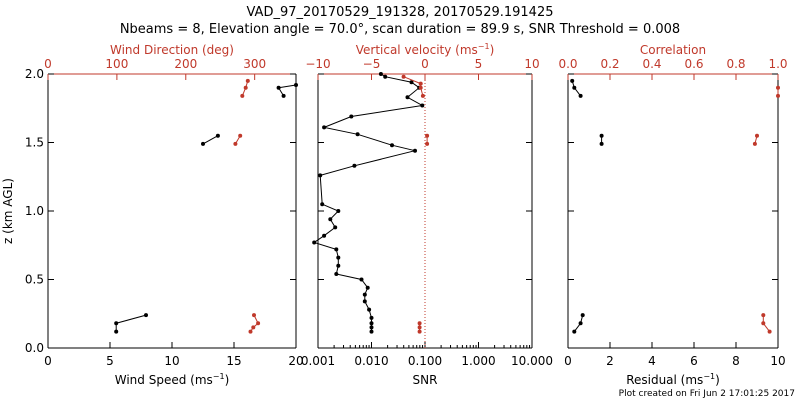 The image size is (800, 405). I want to click on top-axis-label-text: Vertical velocity (ms, so click(417, 50).